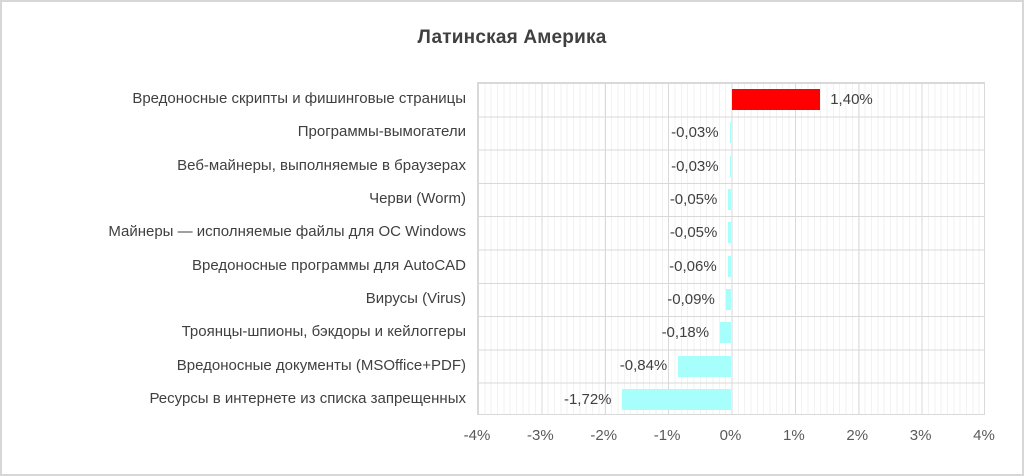  What do you see at coordinates (794, 435) in the screenshot?
I see `x-tick-label: 1%` at bounding box center [794, 435].